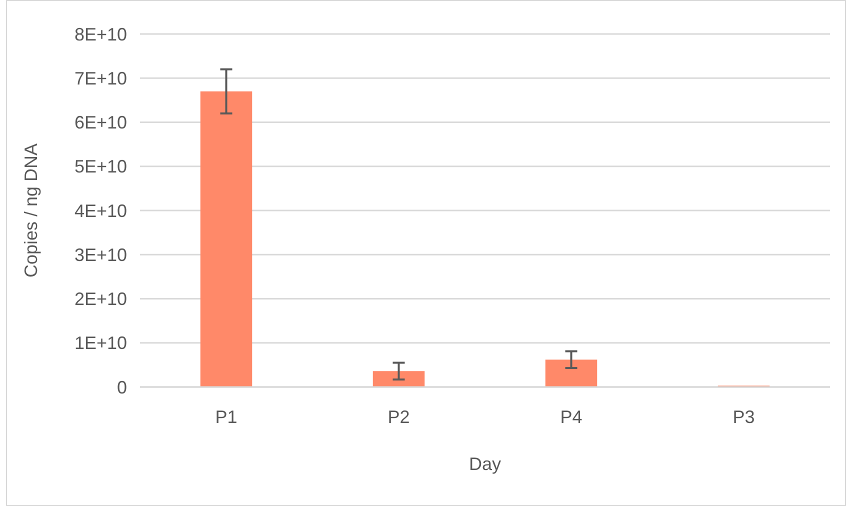 The width and height of the screenshot is (847, 506). Describe the element at coordinates (226, 417) in the screenshot. I see `x-tick-label: P1` at that location.